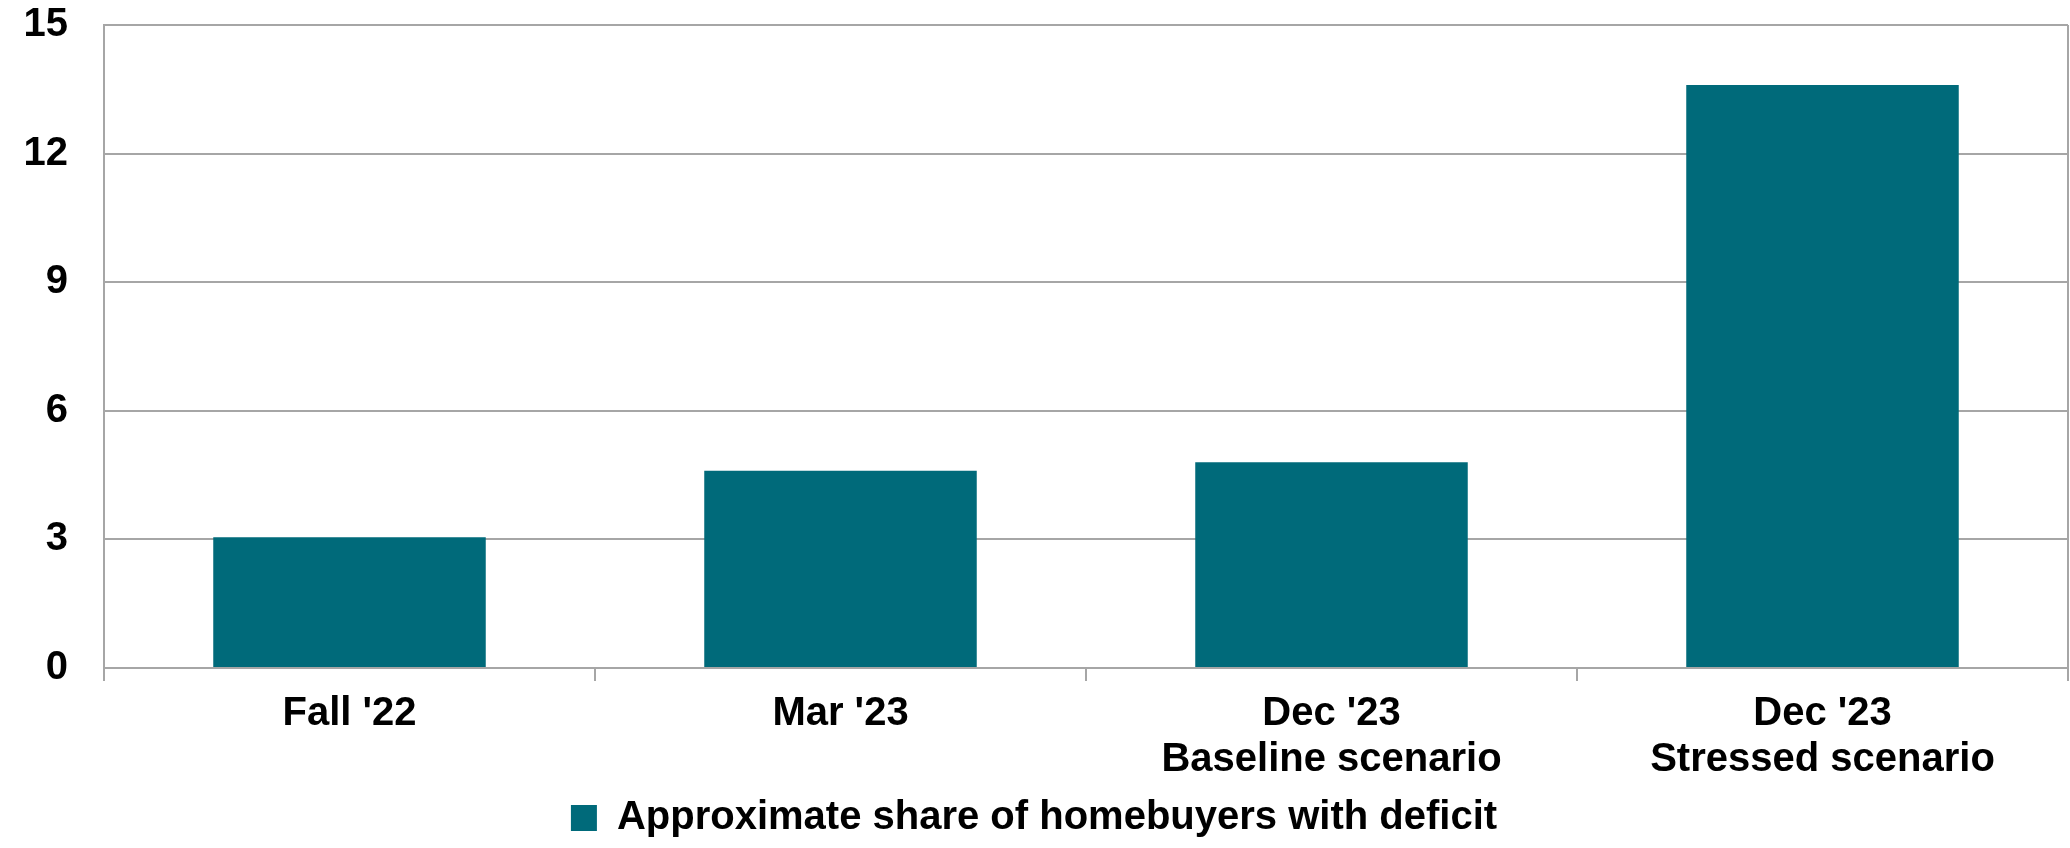  What do you see at coordinates (1822, 734) in the screenshot?
I see `x-tick-label: Dec '23 Stressed scenario` at bounding box center [1822, 734].